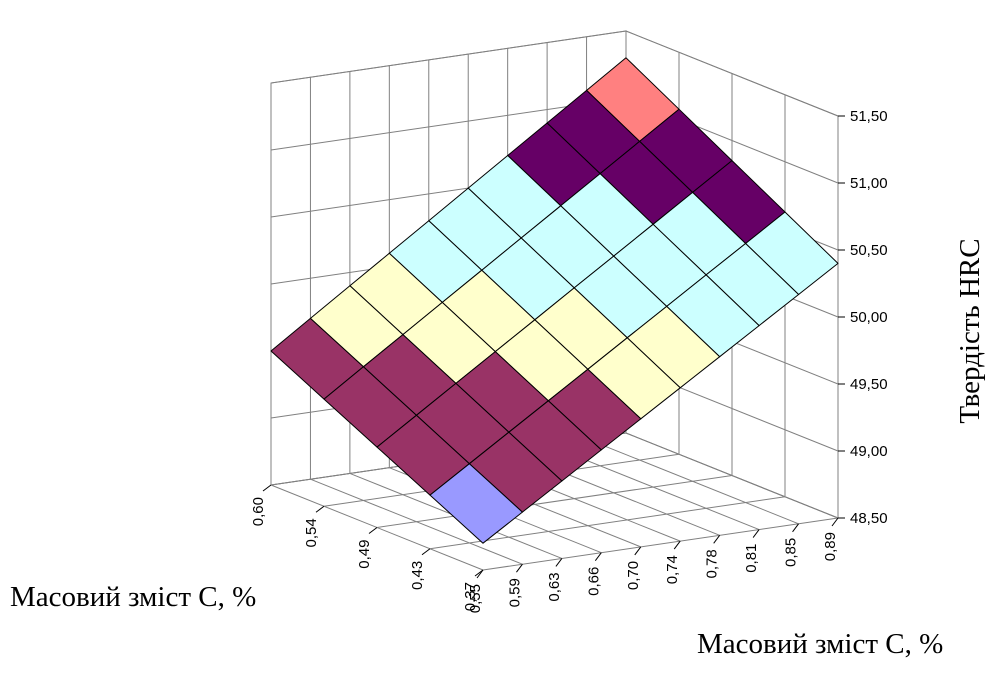 The width and height of the screenshot is (987, 675). Describe the element at coordinates (258, 511) in the screenshot. I see `y-tick-label: 0,60` at that location.